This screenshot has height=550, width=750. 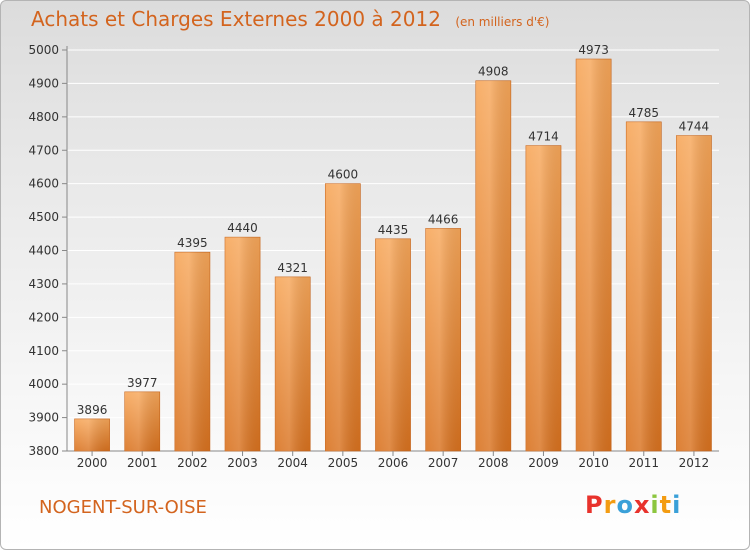 What do you see at coordinates (343, 463) in the screenshot?
I see `x-tick-label-2005: 2005` at bounding box center [343, 463].